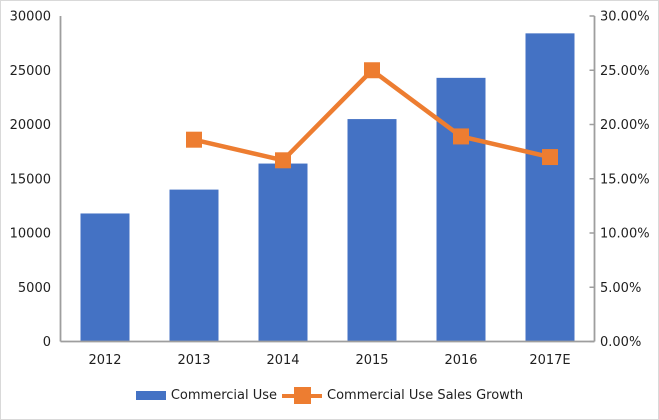 This screenshot has height=420, width=659. What do you see at coordinates (194, 139) in the screenshot?
I see `growth-marker-2013` at bounding box center [194, 139].